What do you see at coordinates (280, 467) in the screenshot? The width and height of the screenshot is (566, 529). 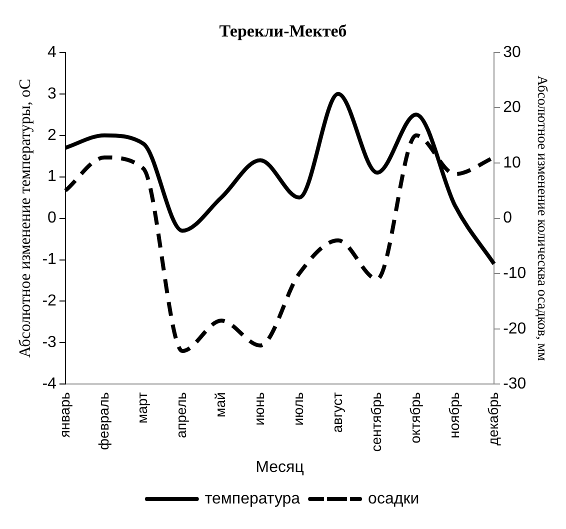 I see `x-axis-title: Месяц` at bounding box center [280, 467].